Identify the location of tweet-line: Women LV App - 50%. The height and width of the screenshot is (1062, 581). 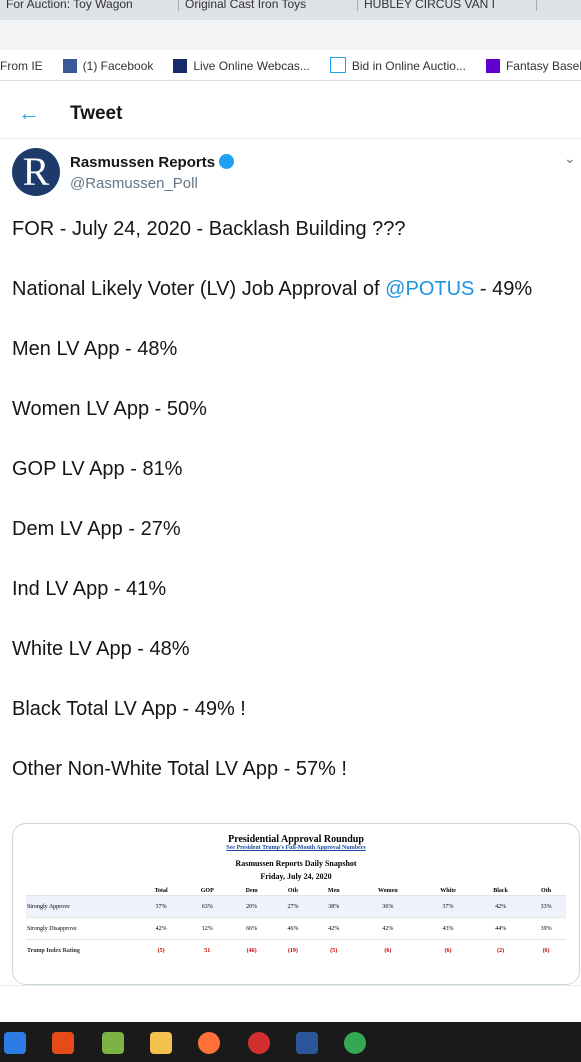
(109, 409).